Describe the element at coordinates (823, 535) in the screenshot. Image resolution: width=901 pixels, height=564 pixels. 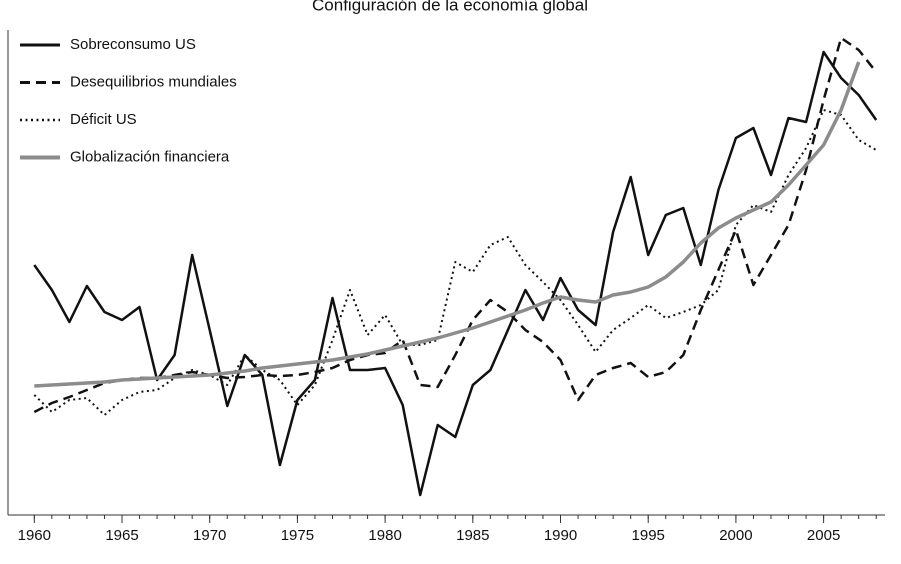
I see `x-tick-label: 2005` at that location.